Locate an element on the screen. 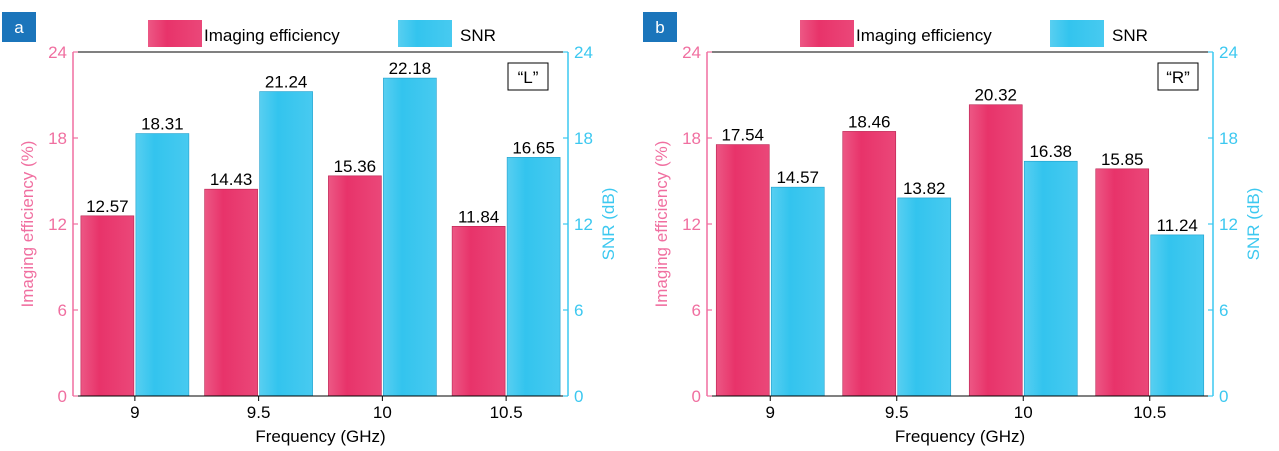 The height and width of the screenshot is (451, 1279). data-label-imaging-efficiency: 18.46 is located at coordinates (869, 121).